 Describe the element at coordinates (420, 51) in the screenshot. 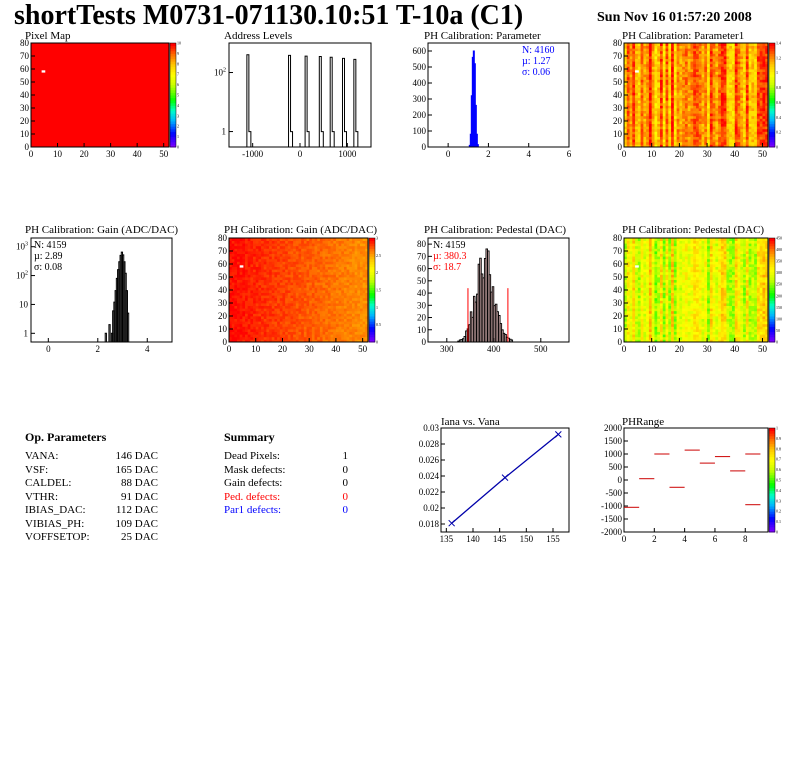

I see `y-tick-label: 600` at that location.